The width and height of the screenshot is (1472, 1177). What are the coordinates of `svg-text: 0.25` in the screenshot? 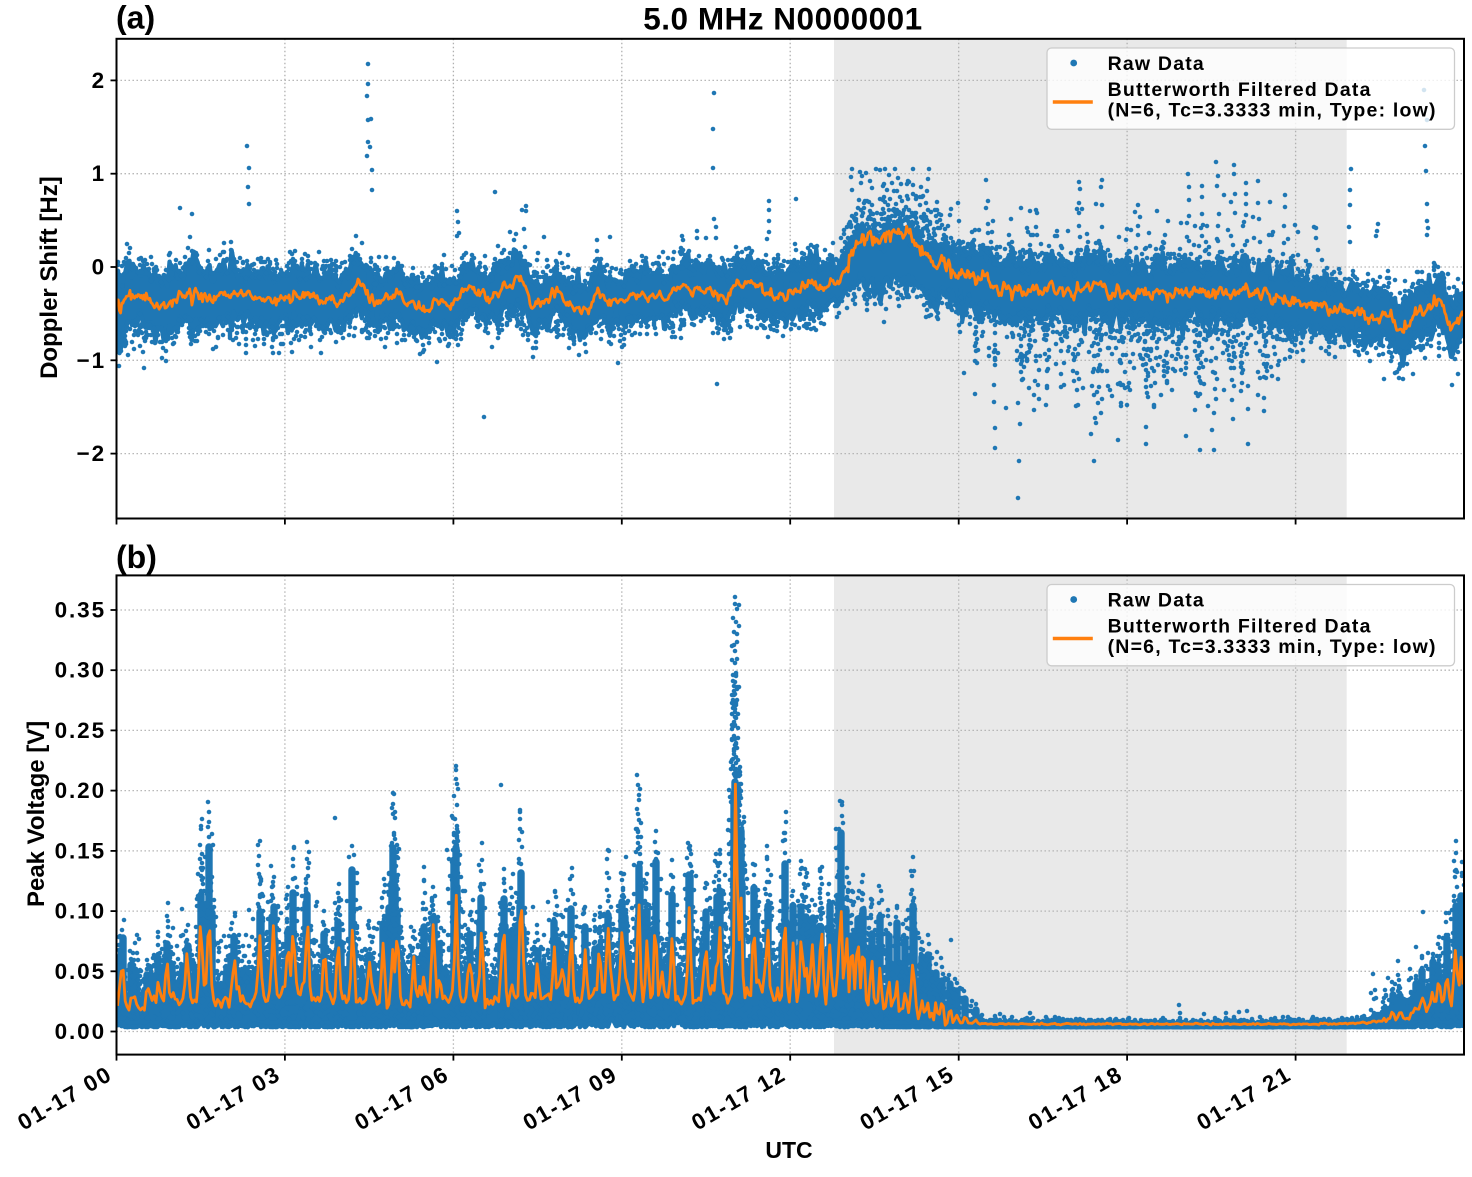 It's located at (80, 730).